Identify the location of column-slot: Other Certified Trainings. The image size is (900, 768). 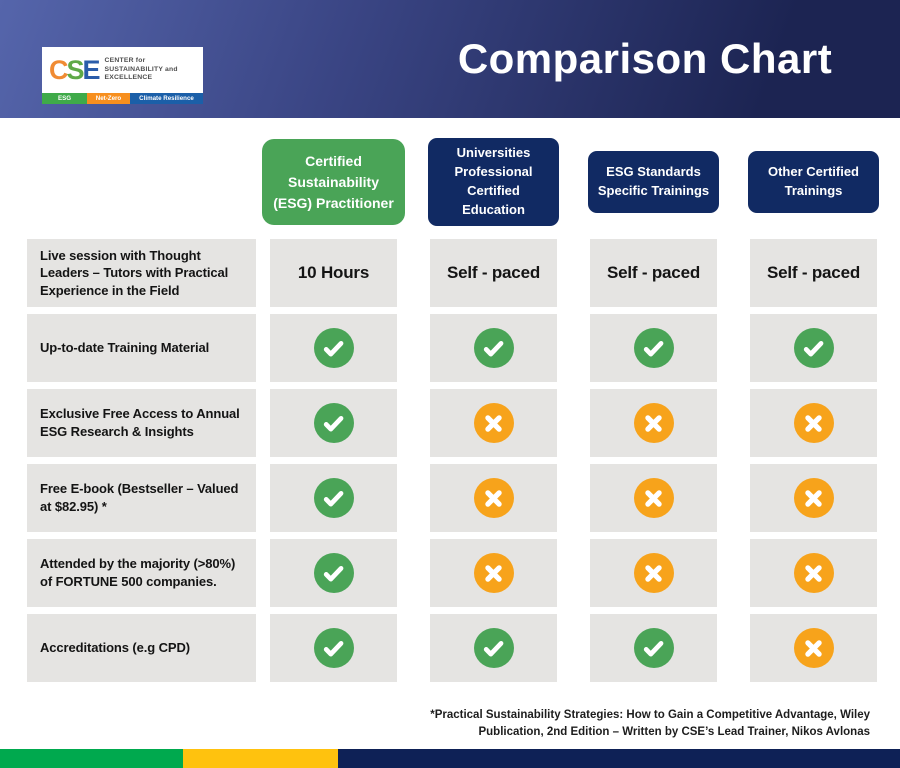
(813, 182).